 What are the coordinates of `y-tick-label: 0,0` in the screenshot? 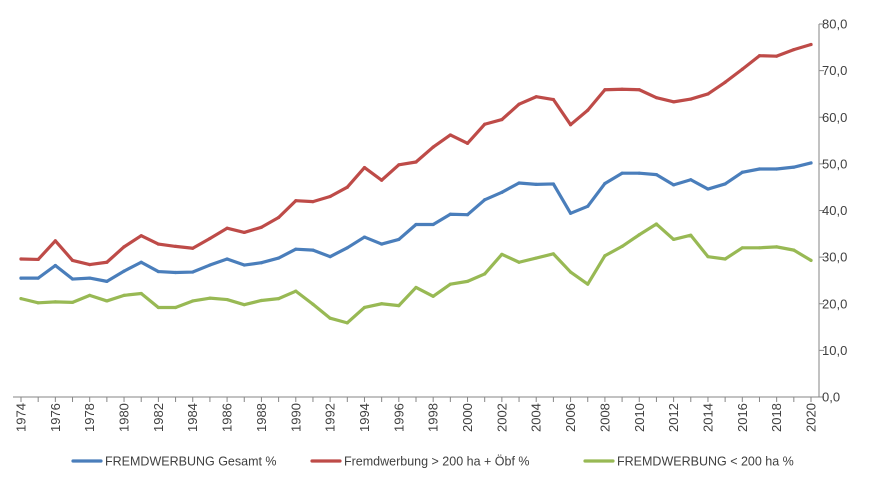 It's located at (831, 397).